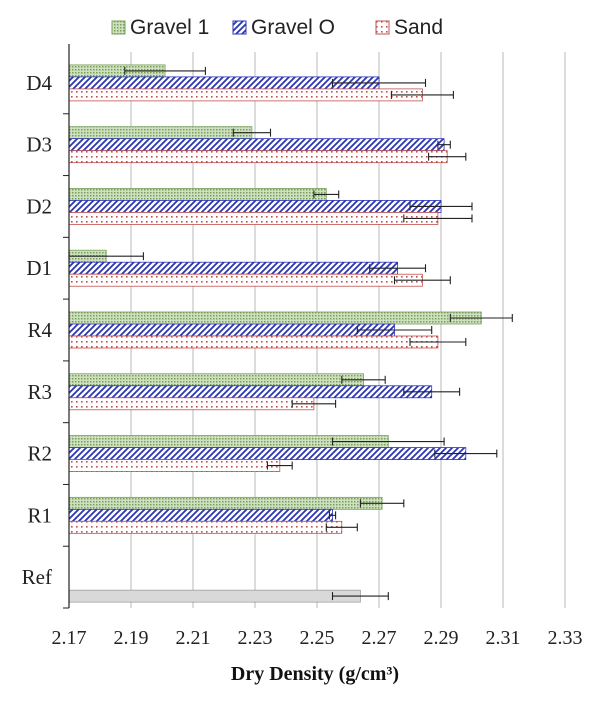 This screenshot has width=600, height=705. I want to click on x-tick-label: 2.25, so click(317, 638).